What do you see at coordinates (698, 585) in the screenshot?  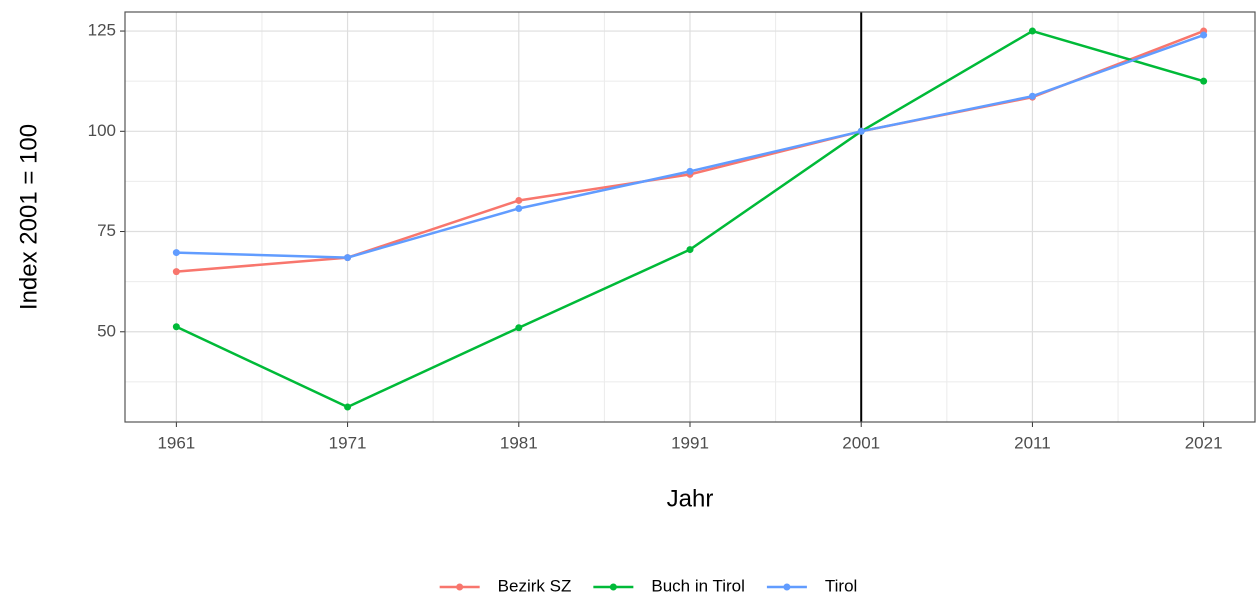 I see `legend-label: Buch in Tirol` at bounding box center [698, 585].